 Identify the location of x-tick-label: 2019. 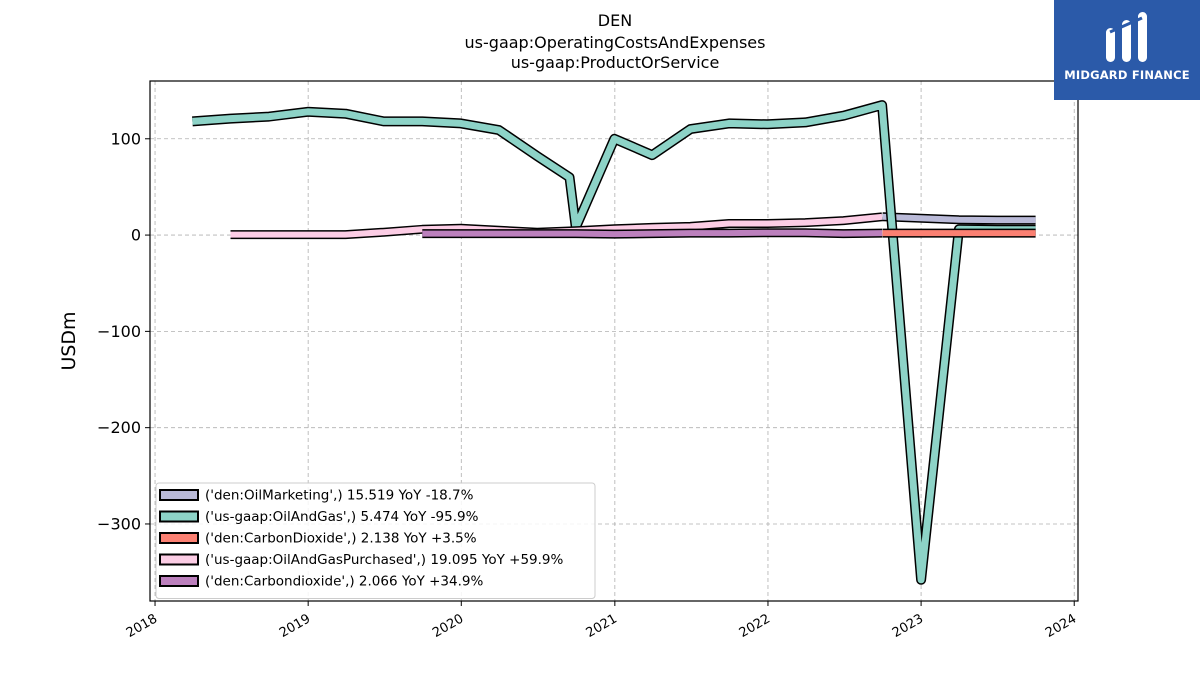
(295, 626).